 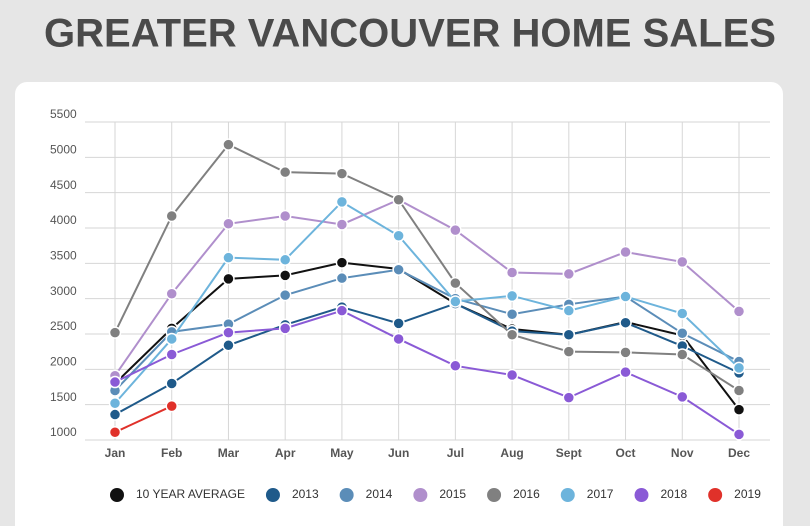 I want to click on y-tick-label: 1000, so click(x=63, y=432).